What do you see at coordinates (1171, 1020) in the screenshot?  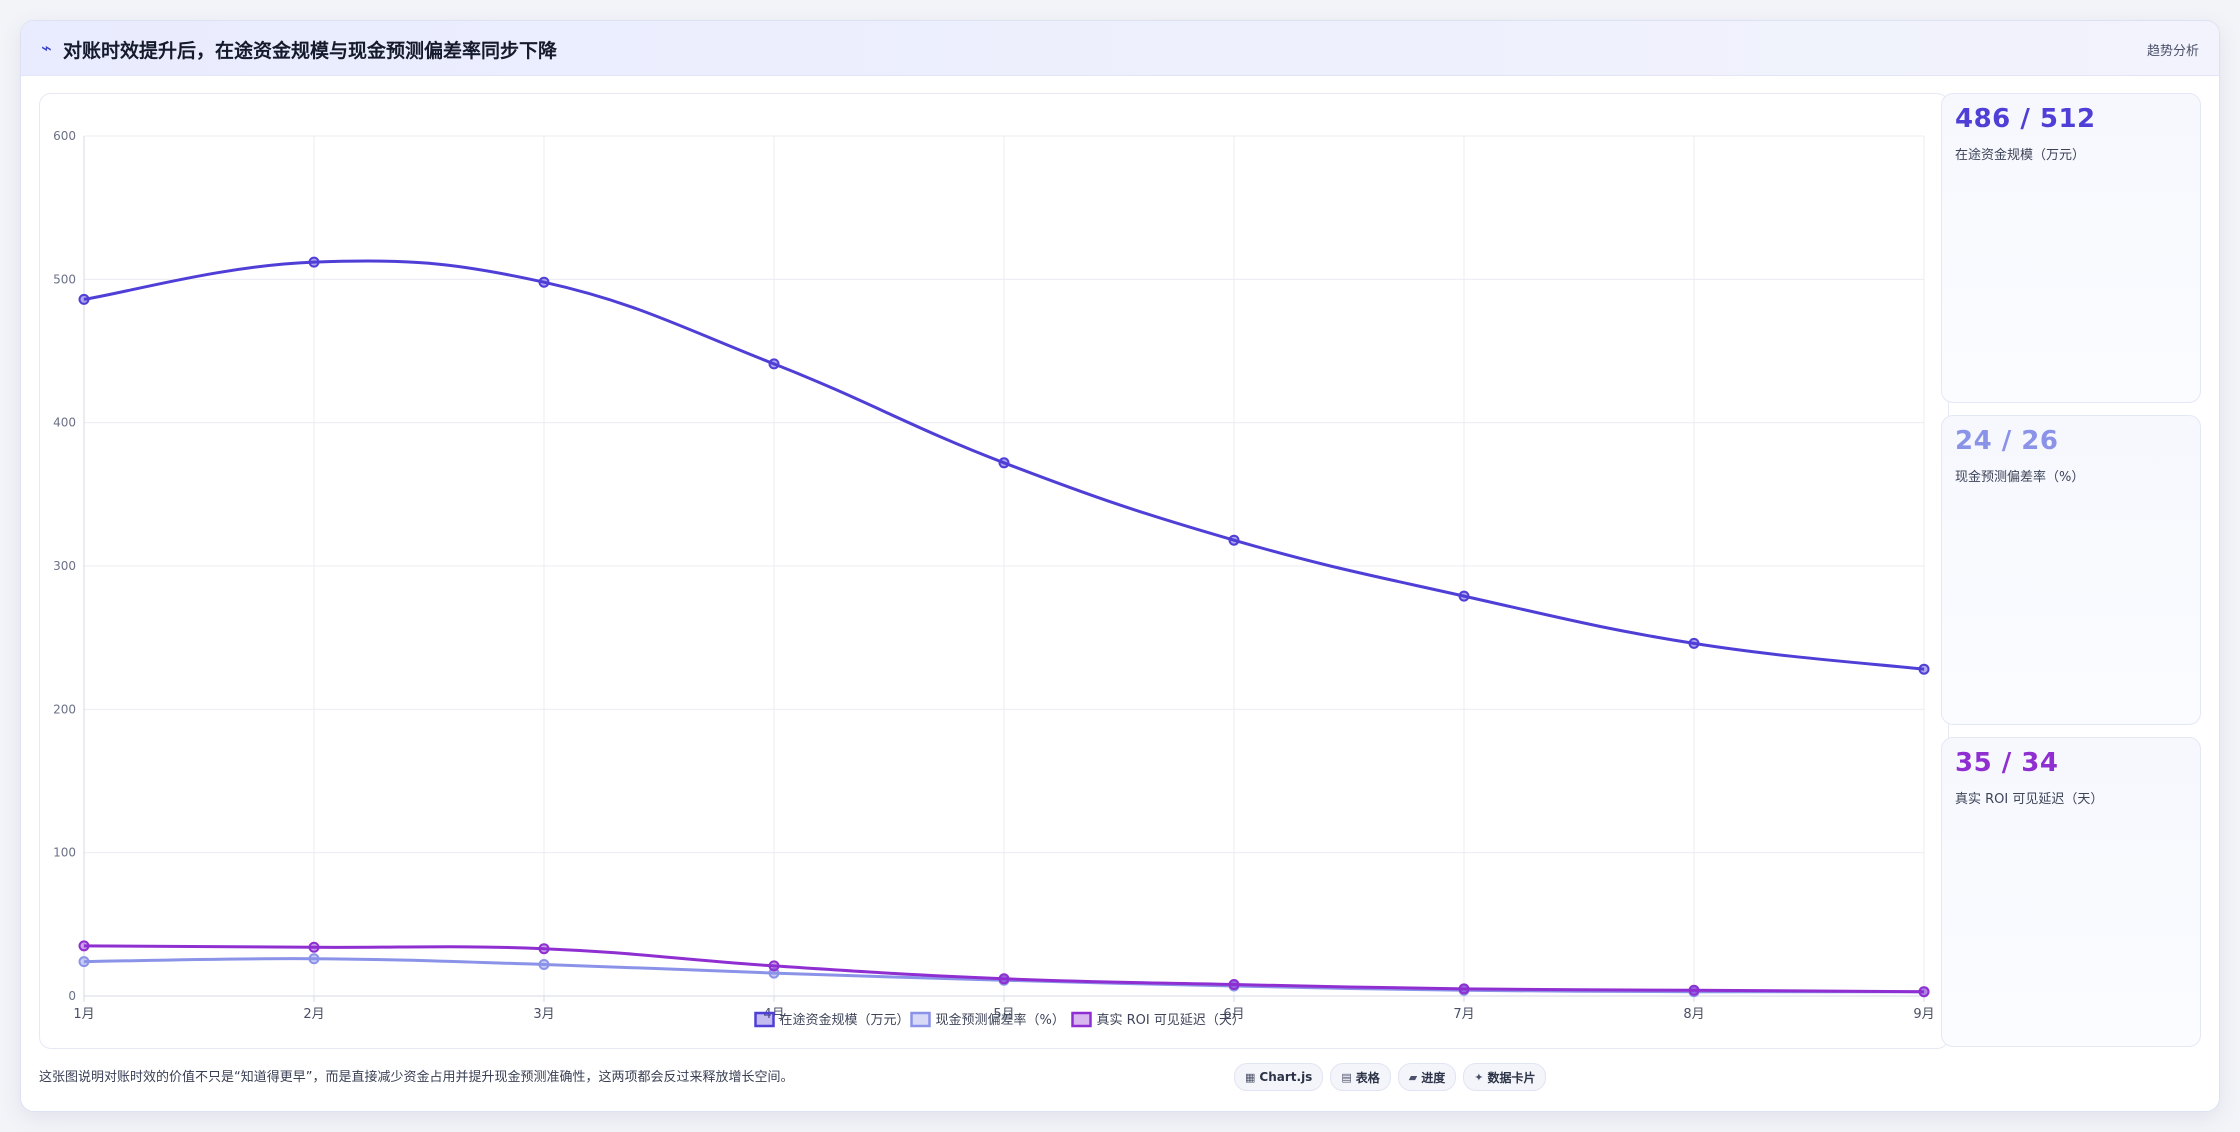 I see `legend-label: 真实 ROI 可见延迟（天）` at bounding box center [1171, 1020].